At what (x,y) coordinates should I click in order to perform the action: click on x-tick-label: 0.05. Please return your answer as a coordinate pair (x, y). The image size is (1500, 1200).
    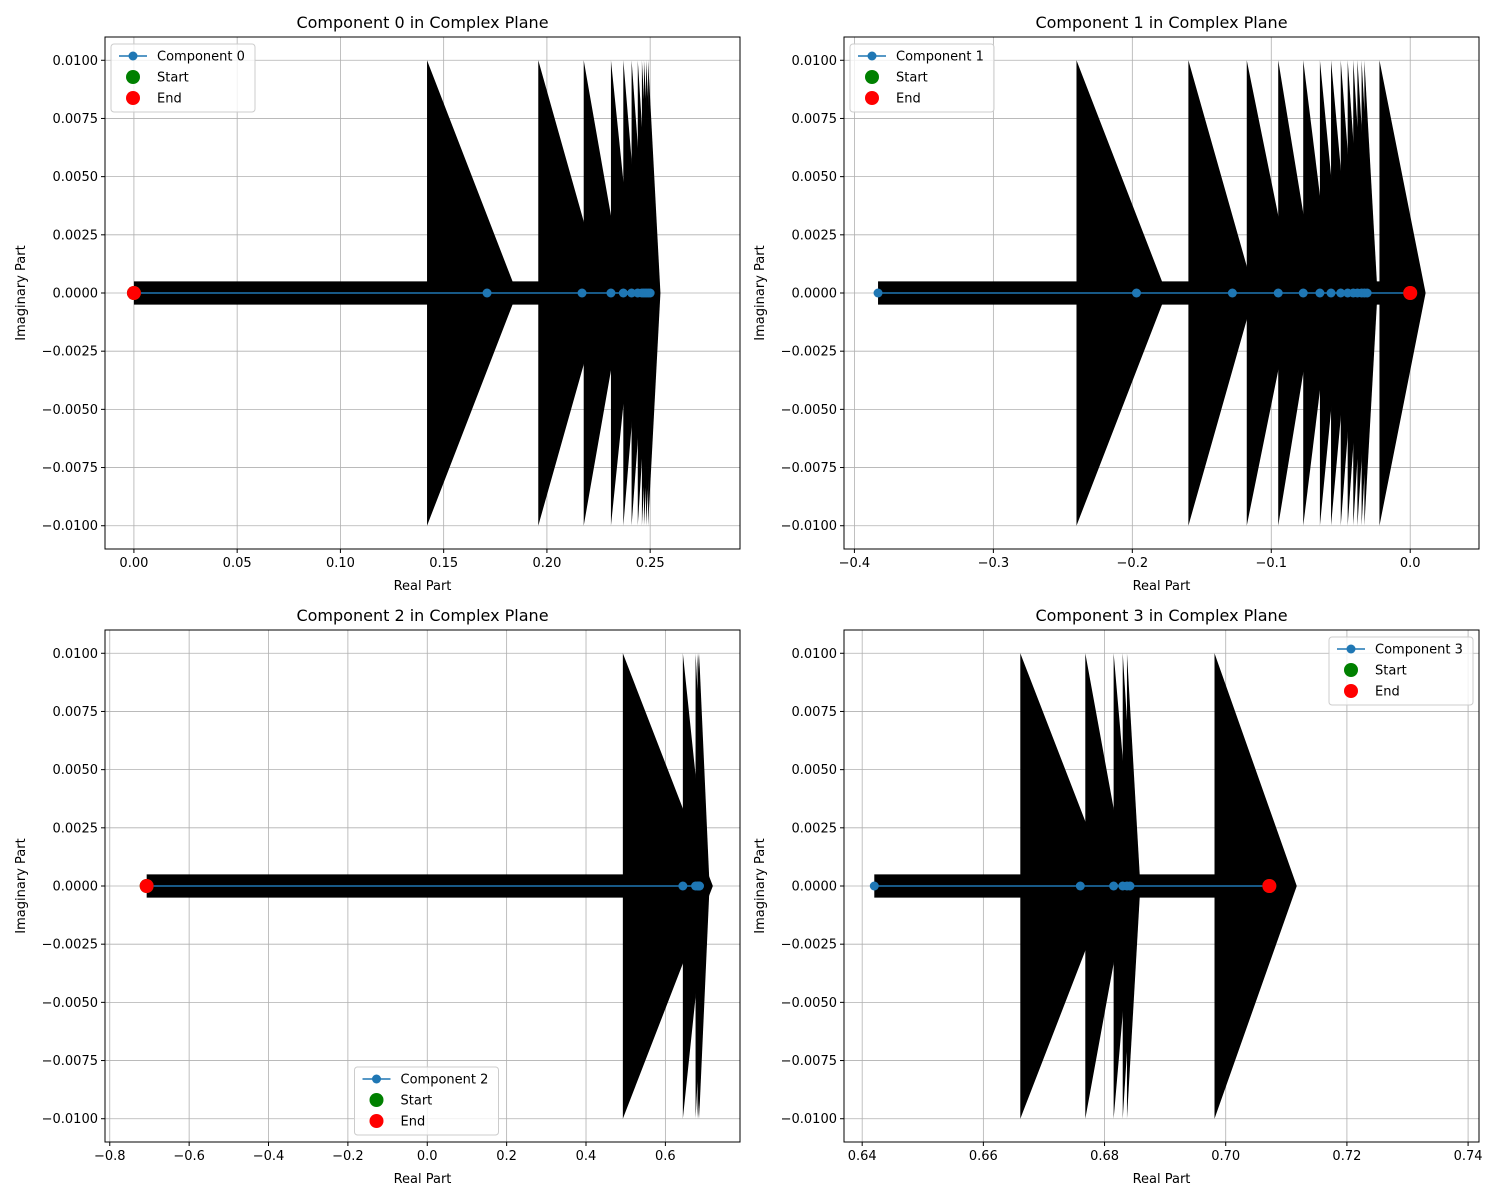
    Looking at the image, I should click on (237, 563).